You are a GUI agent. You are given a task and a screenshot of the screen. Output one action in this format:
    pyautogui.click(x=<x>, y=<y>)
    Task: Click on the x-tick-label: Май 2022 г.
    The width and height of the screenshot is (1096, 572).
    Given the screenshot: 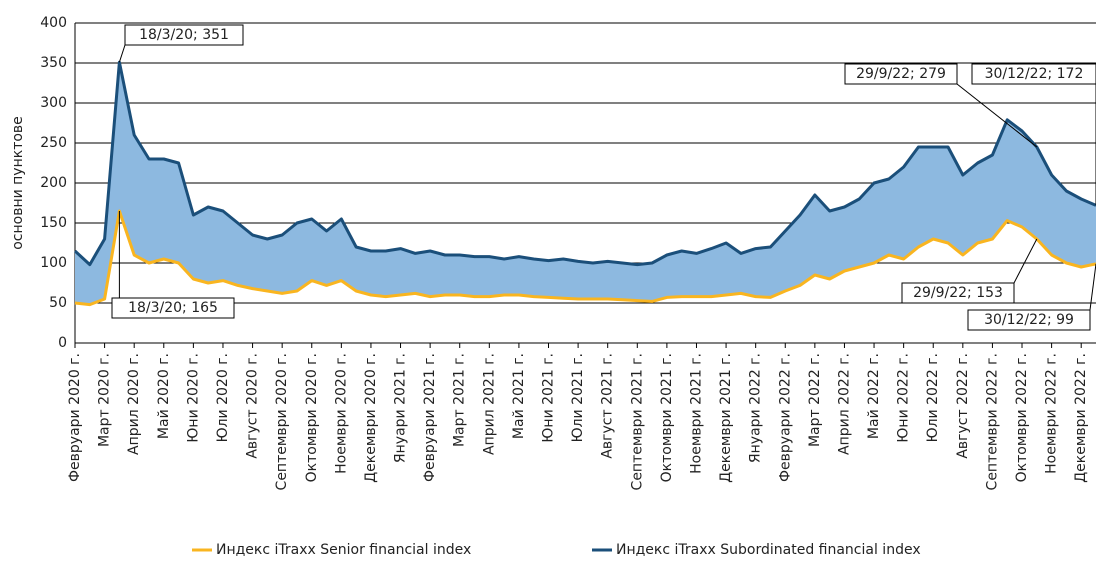 What is the action you would take?
    pyautogui.click(x=874, y=396)
    